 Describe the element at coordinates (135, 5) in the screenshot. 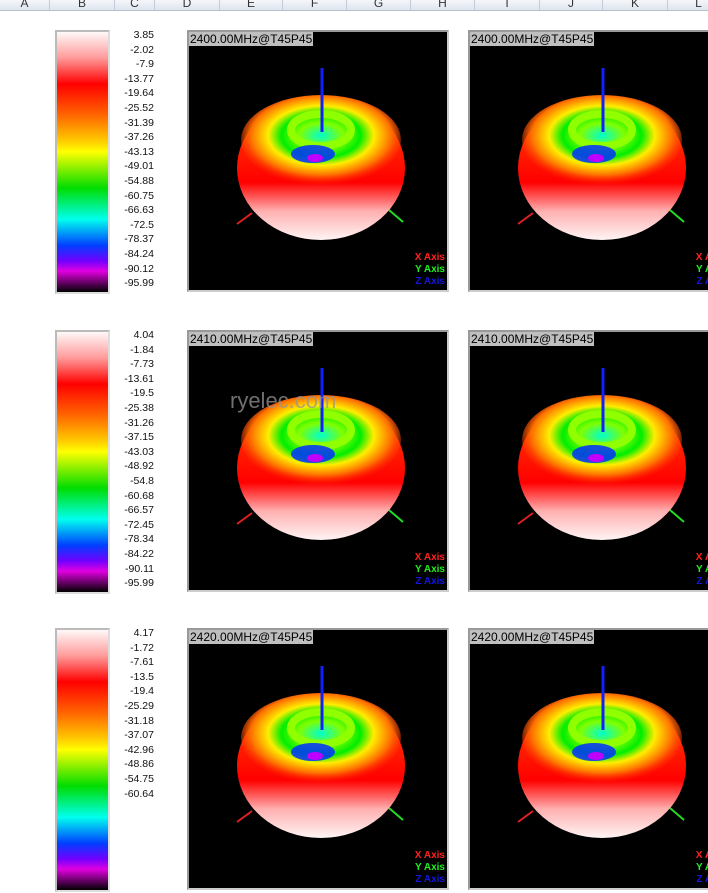

I see `column-header-c: C` at that location.